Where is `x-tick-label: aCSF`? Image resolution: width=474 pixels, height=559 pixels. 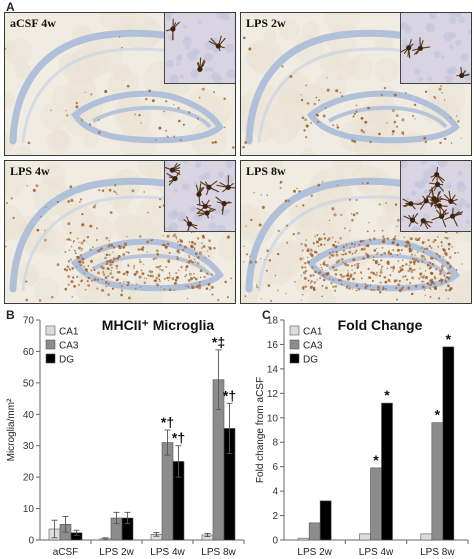
x-tick-label: aCSF is located at coordinates (66, 552).